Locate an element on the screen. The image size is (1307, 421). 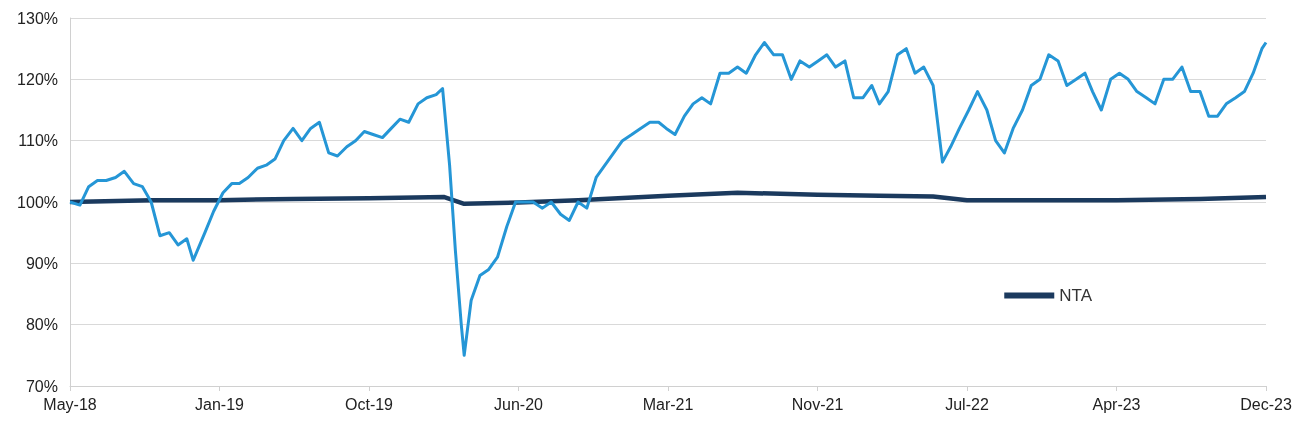
x-tick-label: Apr-23 is located at coordinates (1116, 404).